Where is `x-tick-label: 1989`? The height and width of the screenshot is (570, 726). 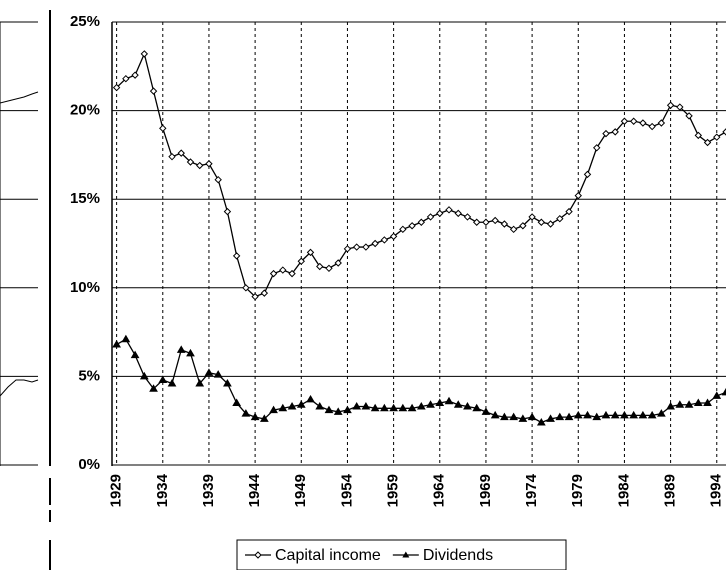
x-tick-label: 1989 is located at coordinates (670, 490).